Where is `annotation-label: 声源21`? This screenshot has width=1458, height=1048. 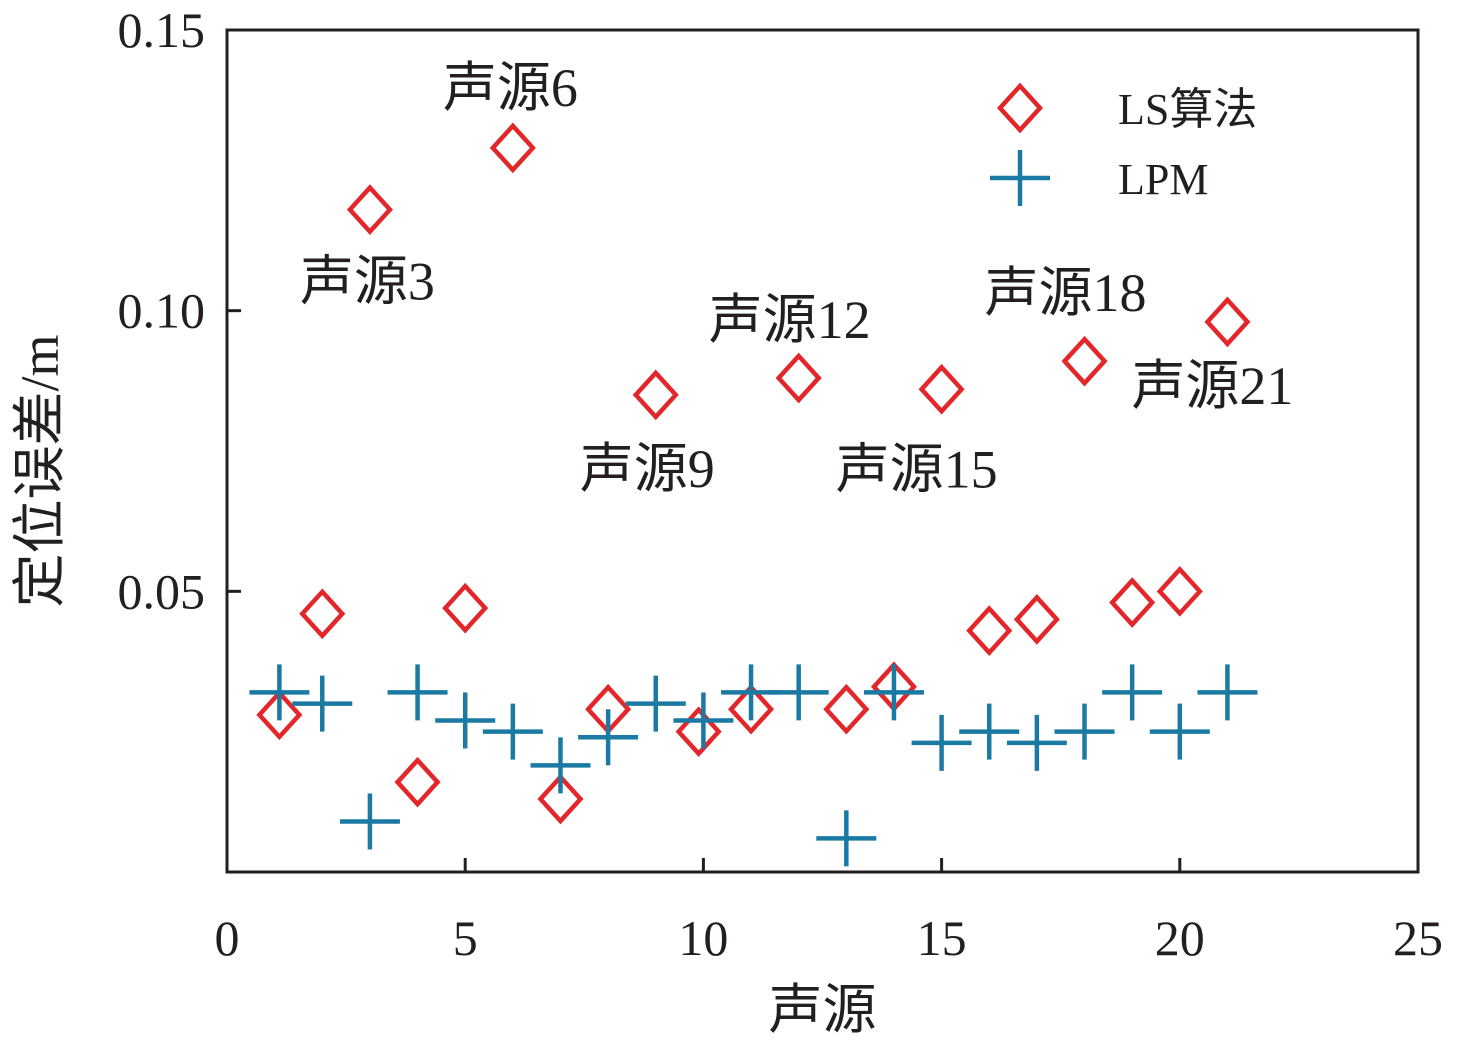 annotation-label: 声源21 is located at coordinates (1212, 386).